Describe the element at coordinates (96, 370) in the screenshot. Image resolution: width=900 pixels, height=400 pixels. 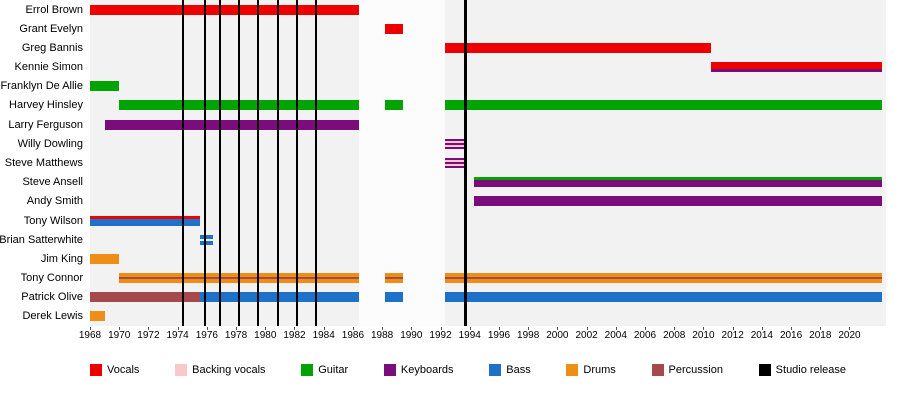
I see `vocals-color-swatch` at that location.